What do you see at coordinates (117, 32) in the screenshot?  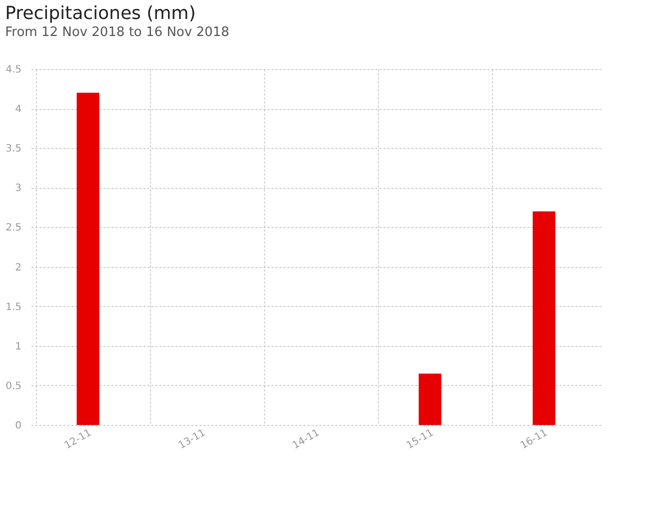 I see `chart-subtitle: From 12 Nov 2018 to 16 Nov 2018` at bounding box center [117, 32].